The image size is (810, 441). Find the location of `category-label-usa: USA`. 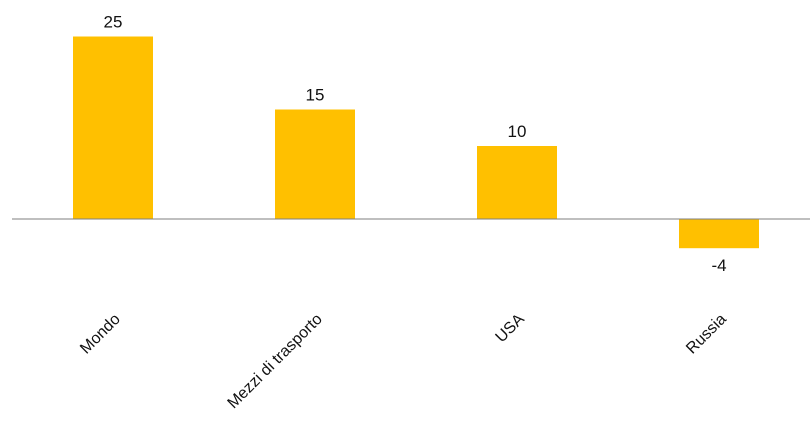

category-label-usa: USA is located at coordinates (511, 329).